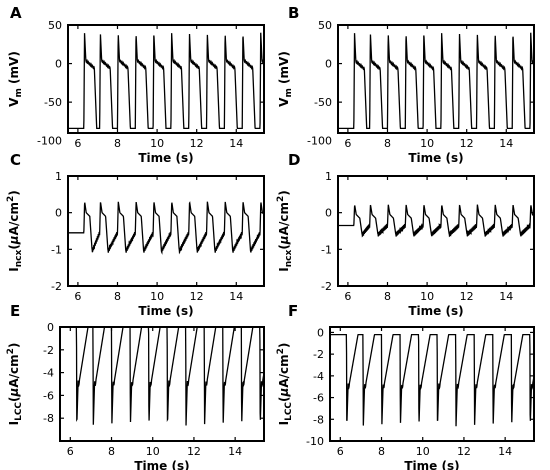 The height and width of the screenshot is (470, 550). What do you see at coordinates (15, 311) in the screenshot?
I see `panel-letter: E` at bounding box center [15, 311].